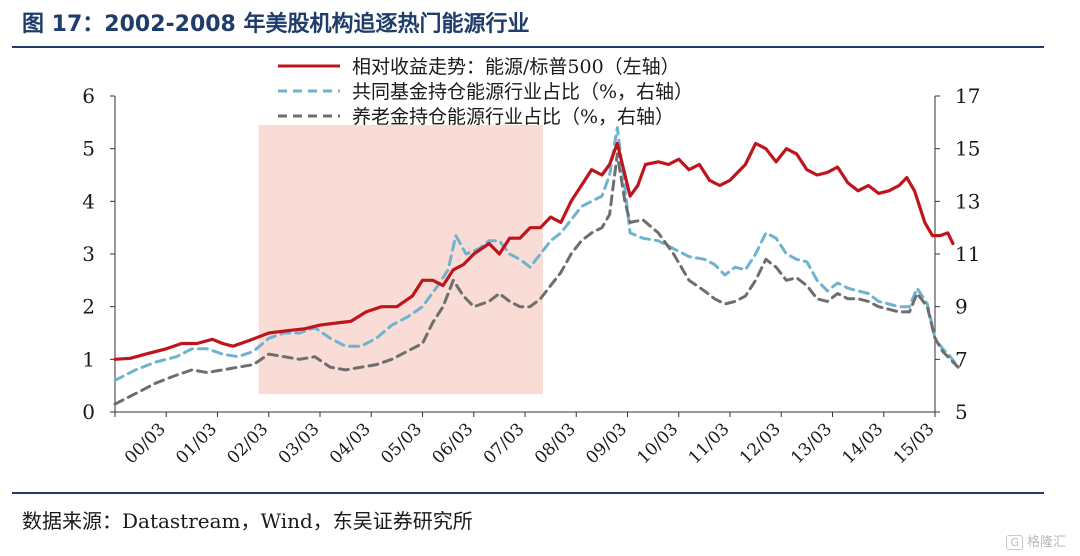  Describe the element at coordinates (1046, 542) in the screenshot. I see `watermark-text: 格隆汇` at that location.